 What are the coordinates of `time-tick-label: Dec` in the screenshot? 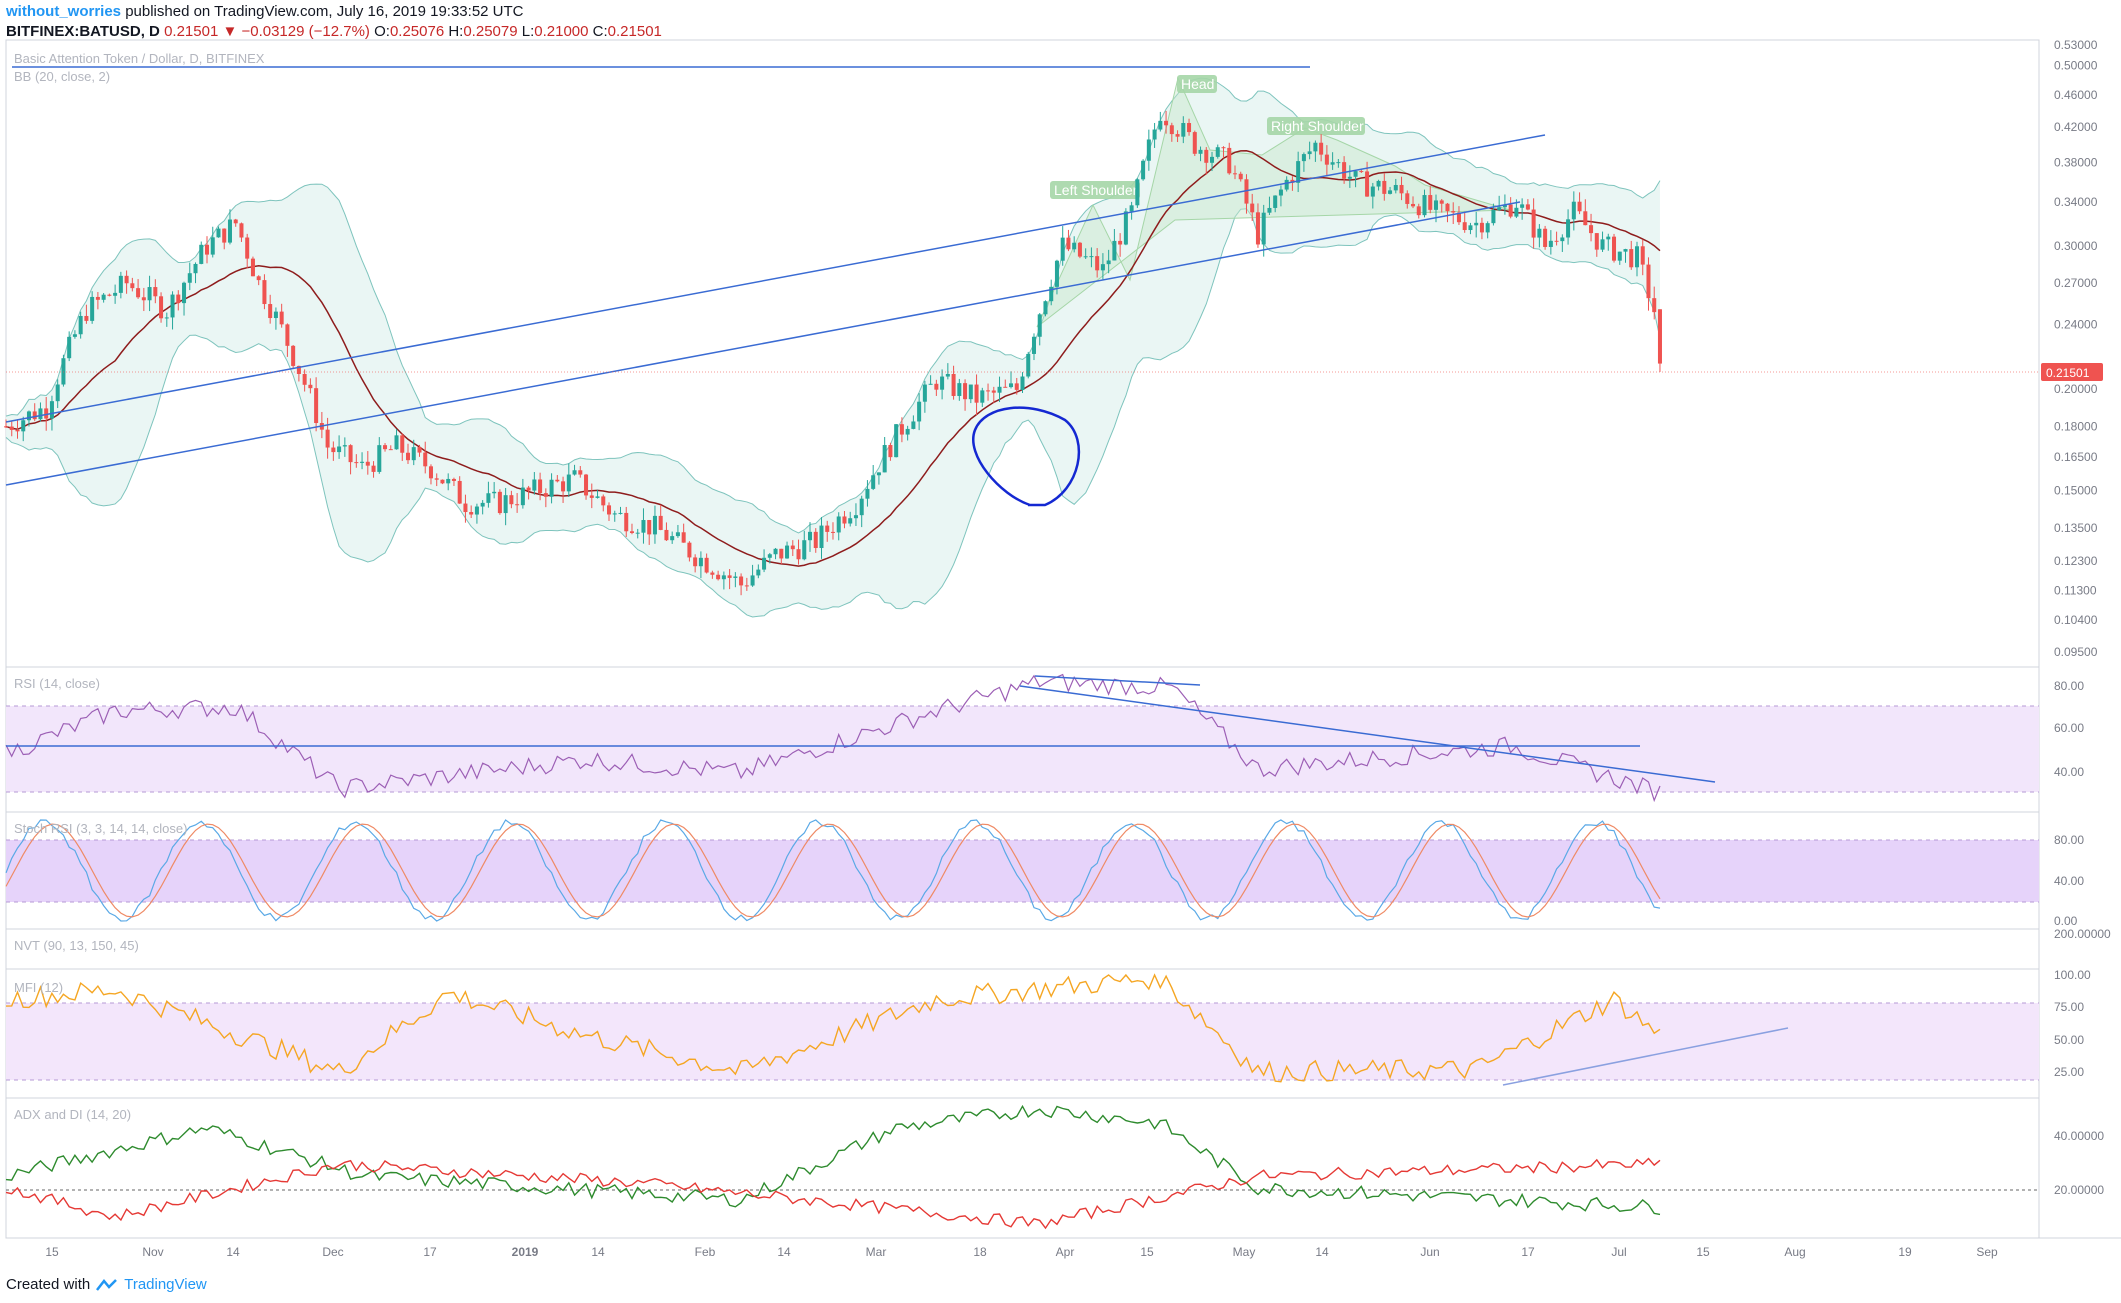 It's located at (332, 1252).